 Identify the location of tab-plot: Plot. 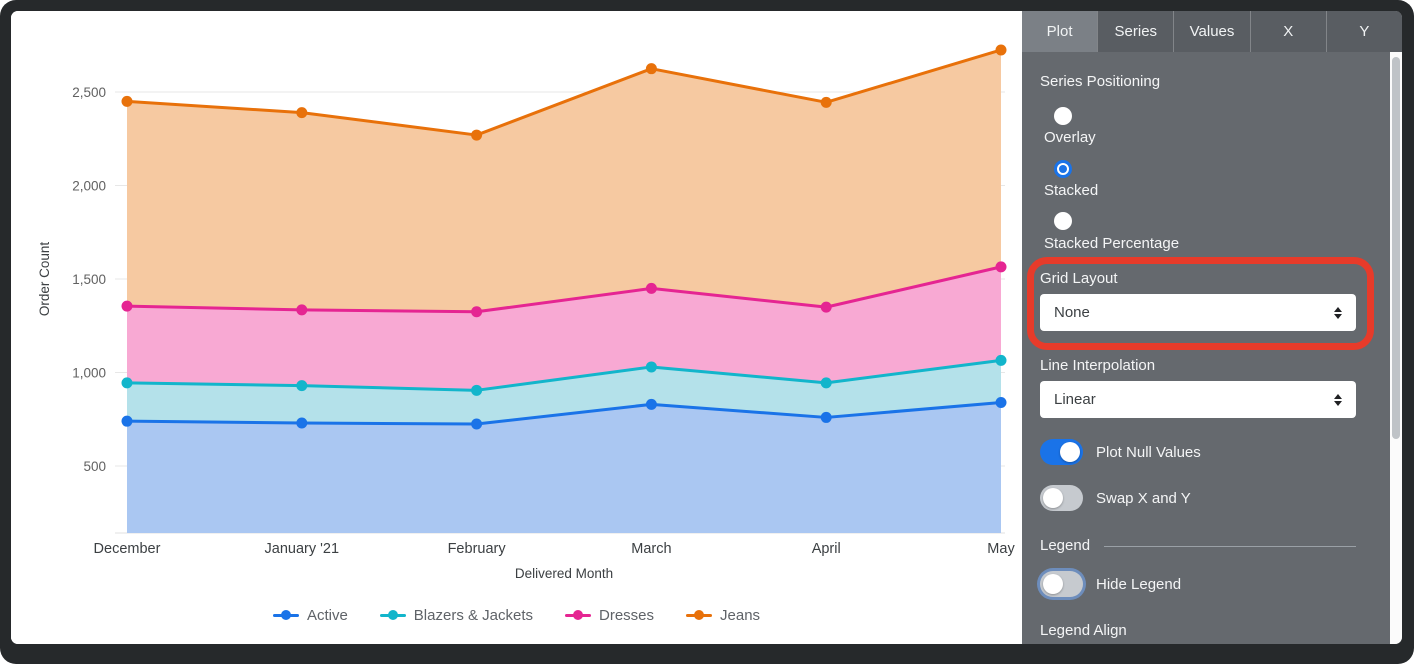
(1060, 31).